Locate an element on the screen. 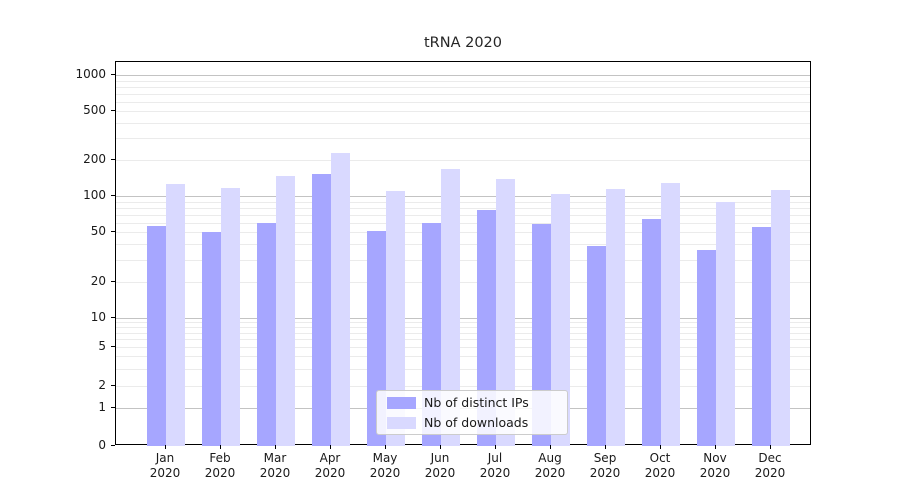 The width and height of the screenshot is (900, 500). bar-distinct-ips-nov is located at coordinates (706, 347).